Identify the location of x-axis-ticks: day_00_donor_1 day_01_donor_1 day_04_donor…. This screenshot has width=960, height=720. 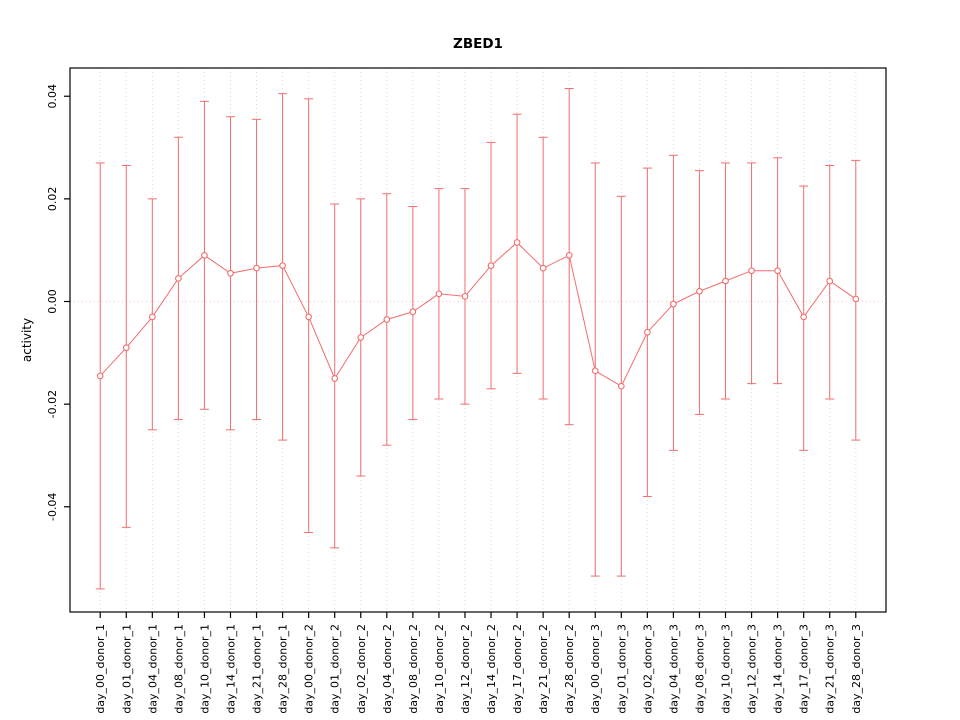
(478, 663).